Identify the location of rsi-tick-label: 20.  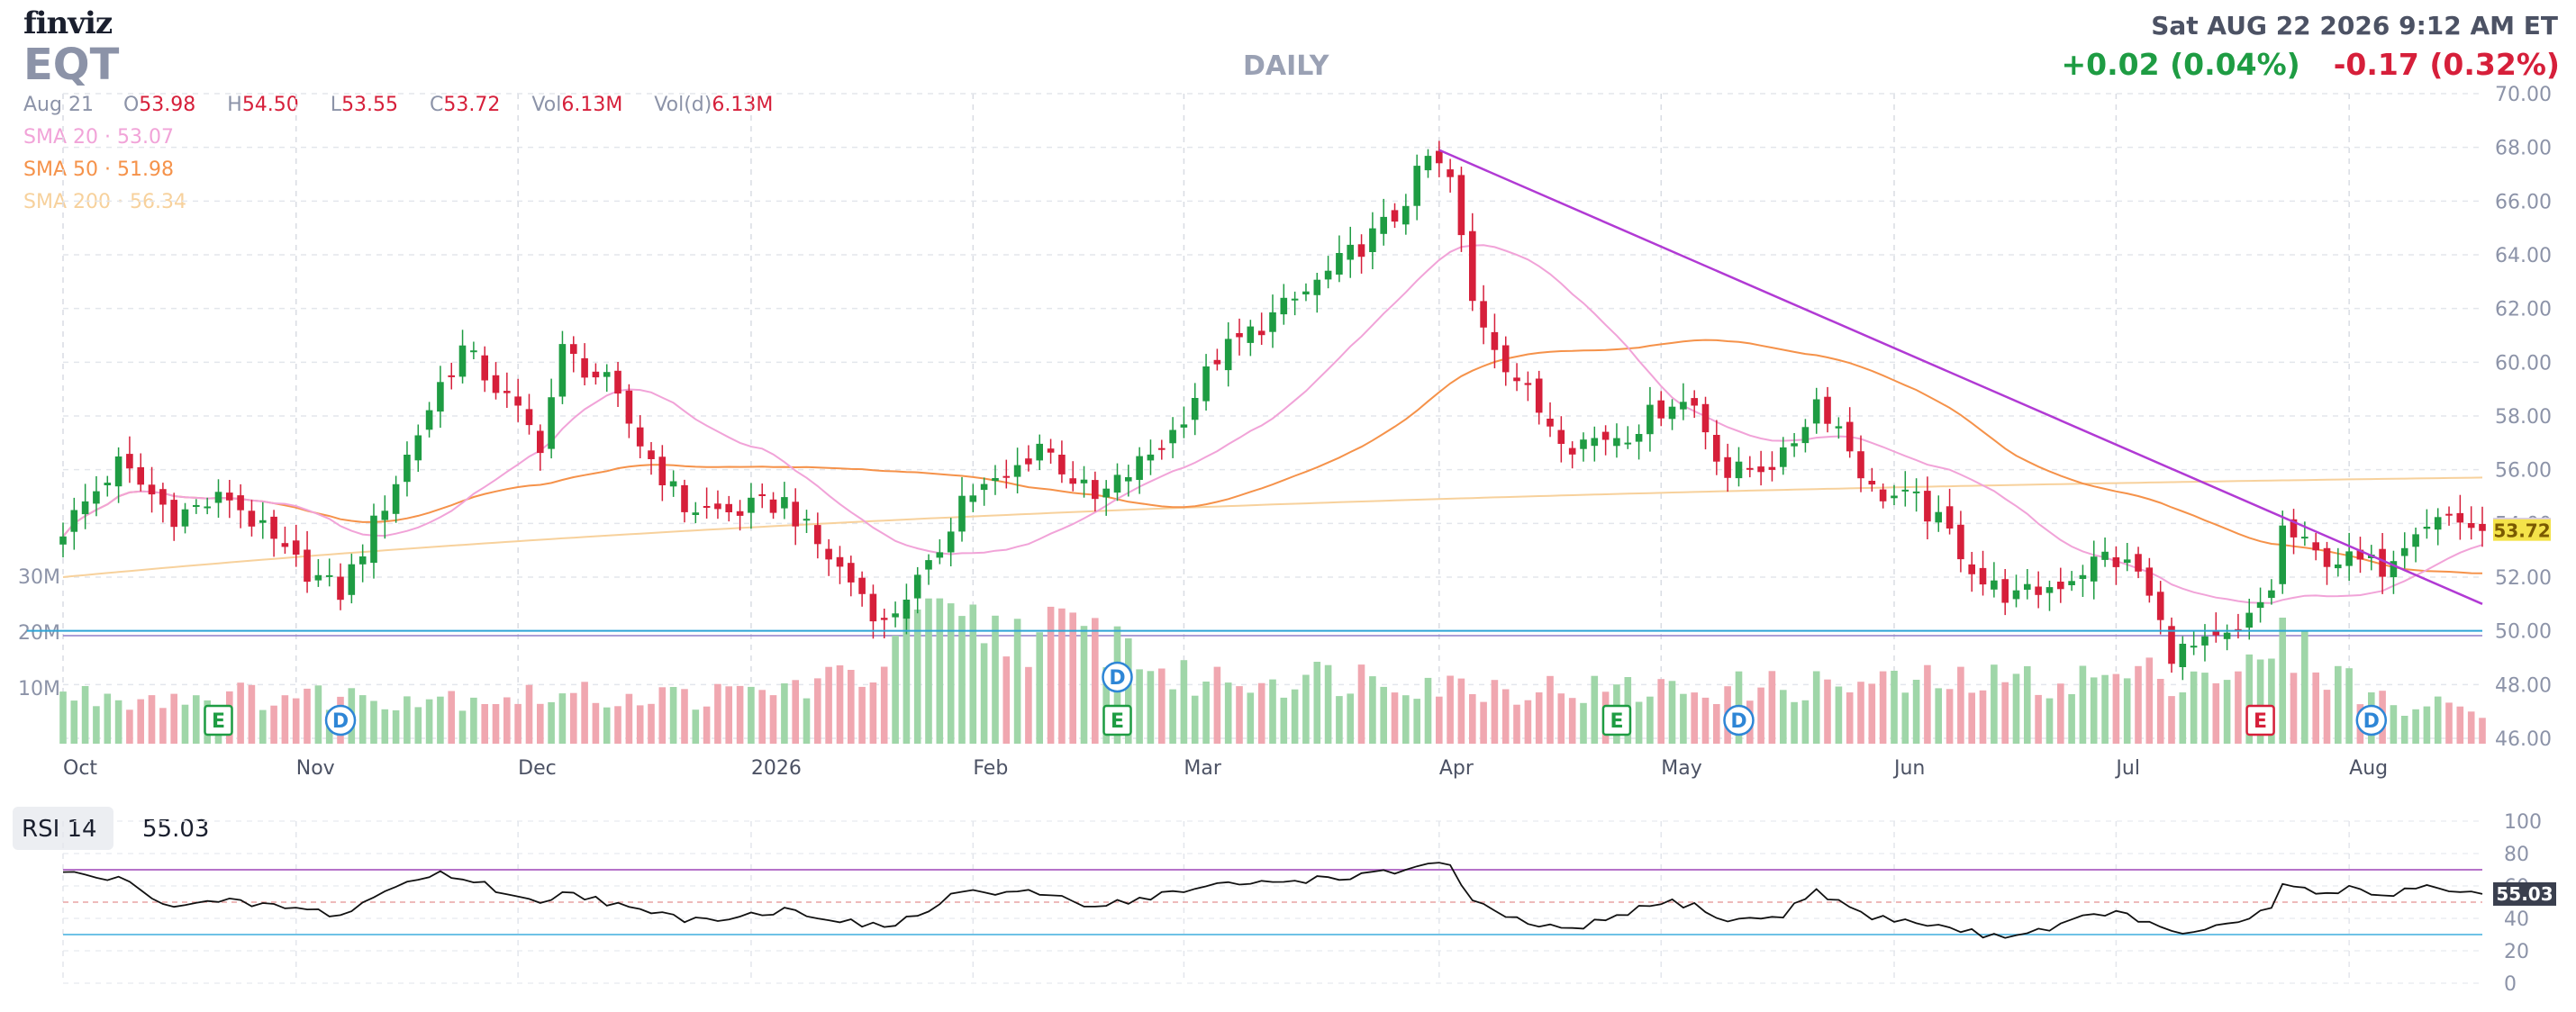
(2516, 952).